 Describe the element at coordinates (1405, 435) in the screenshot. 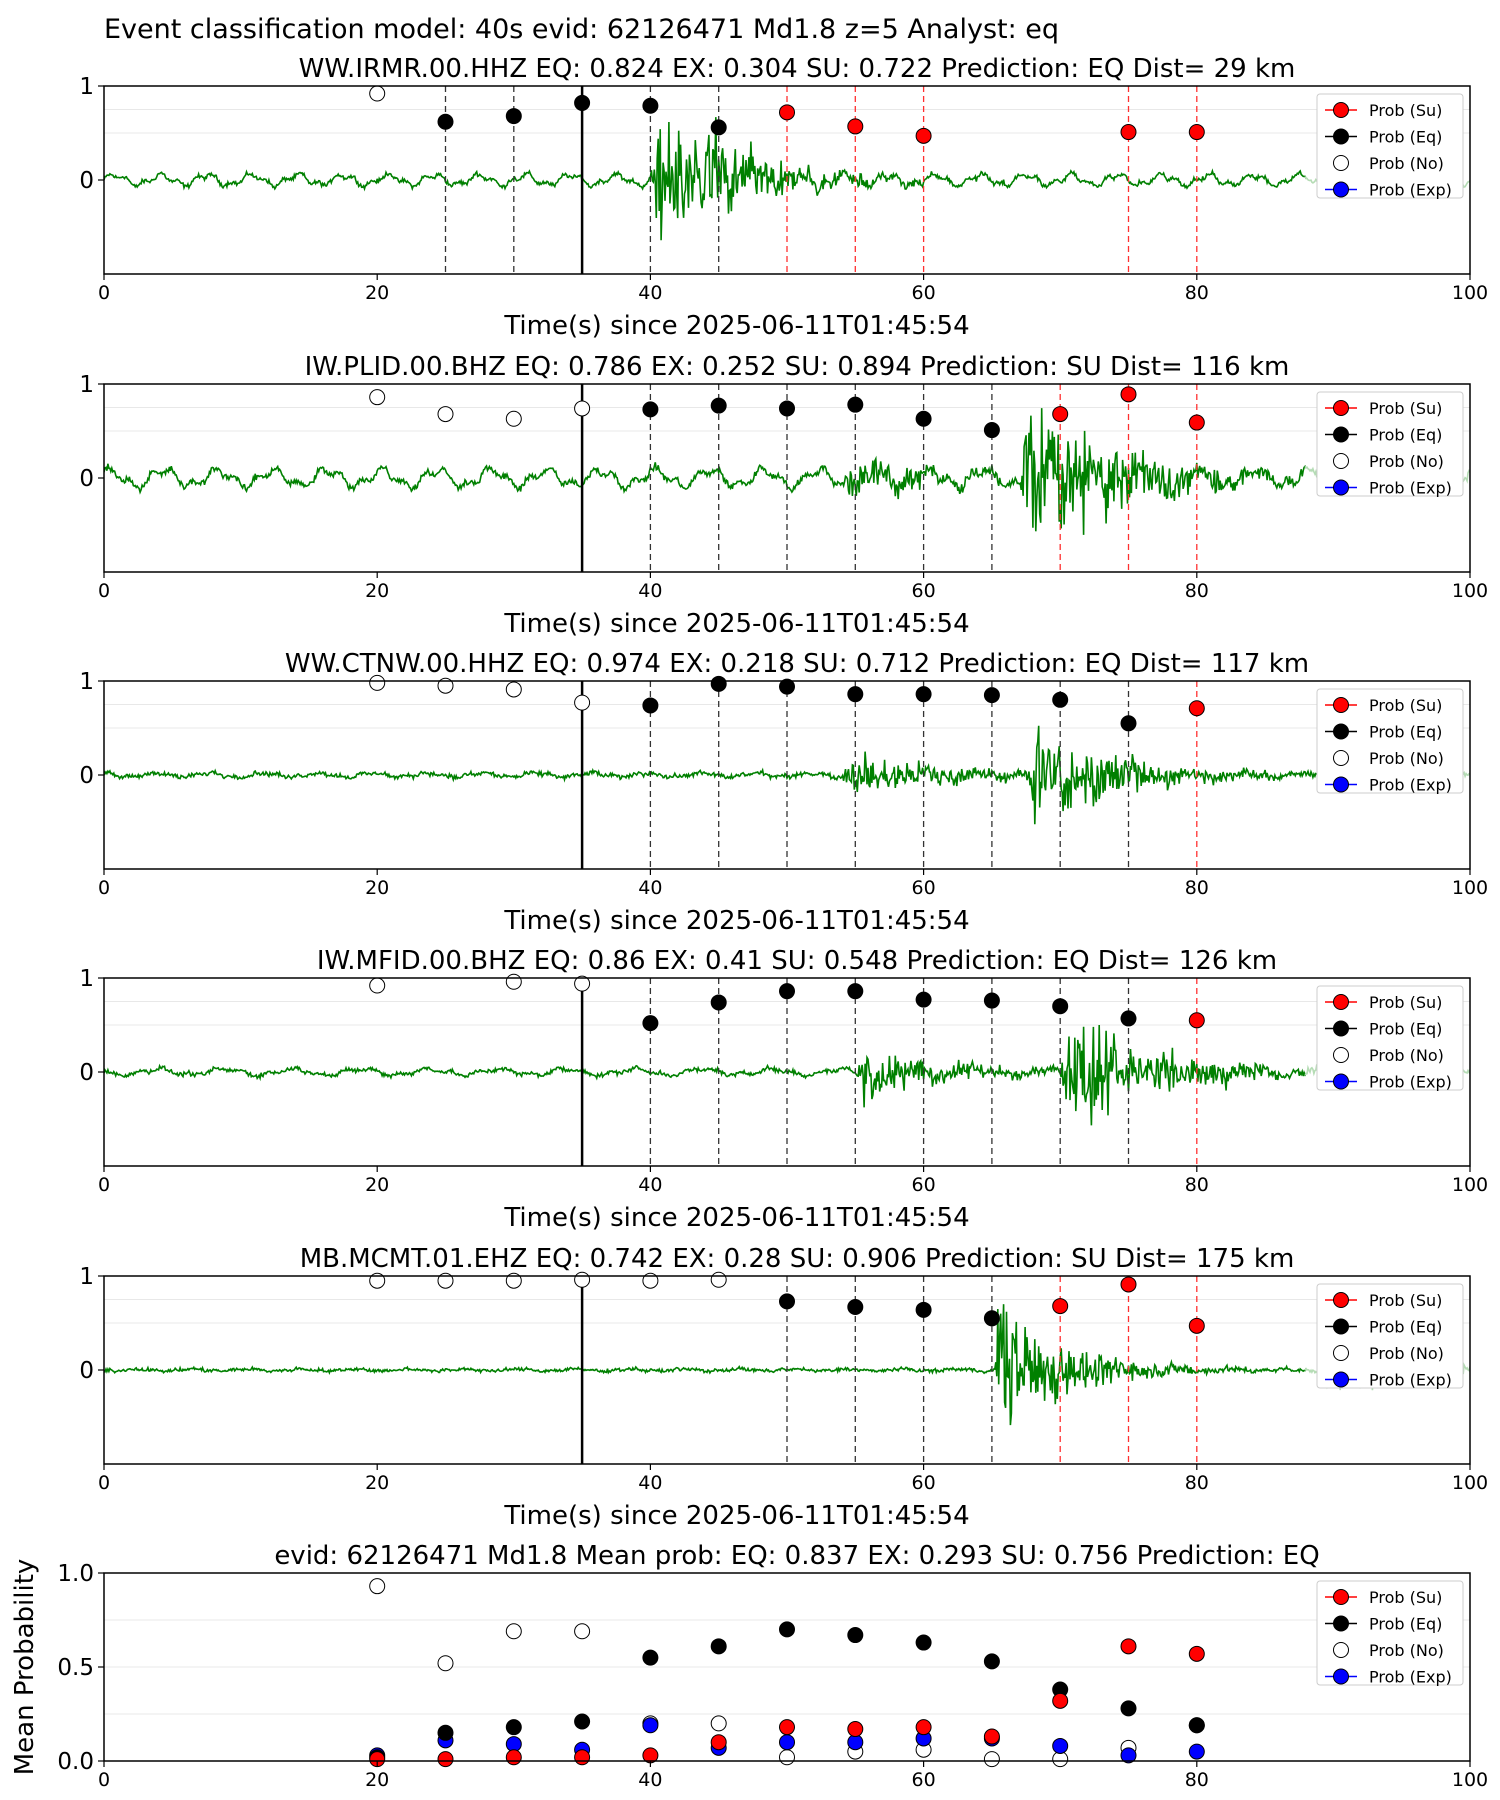

I see `legend-label-eq: Prob (Eq)` at that location.